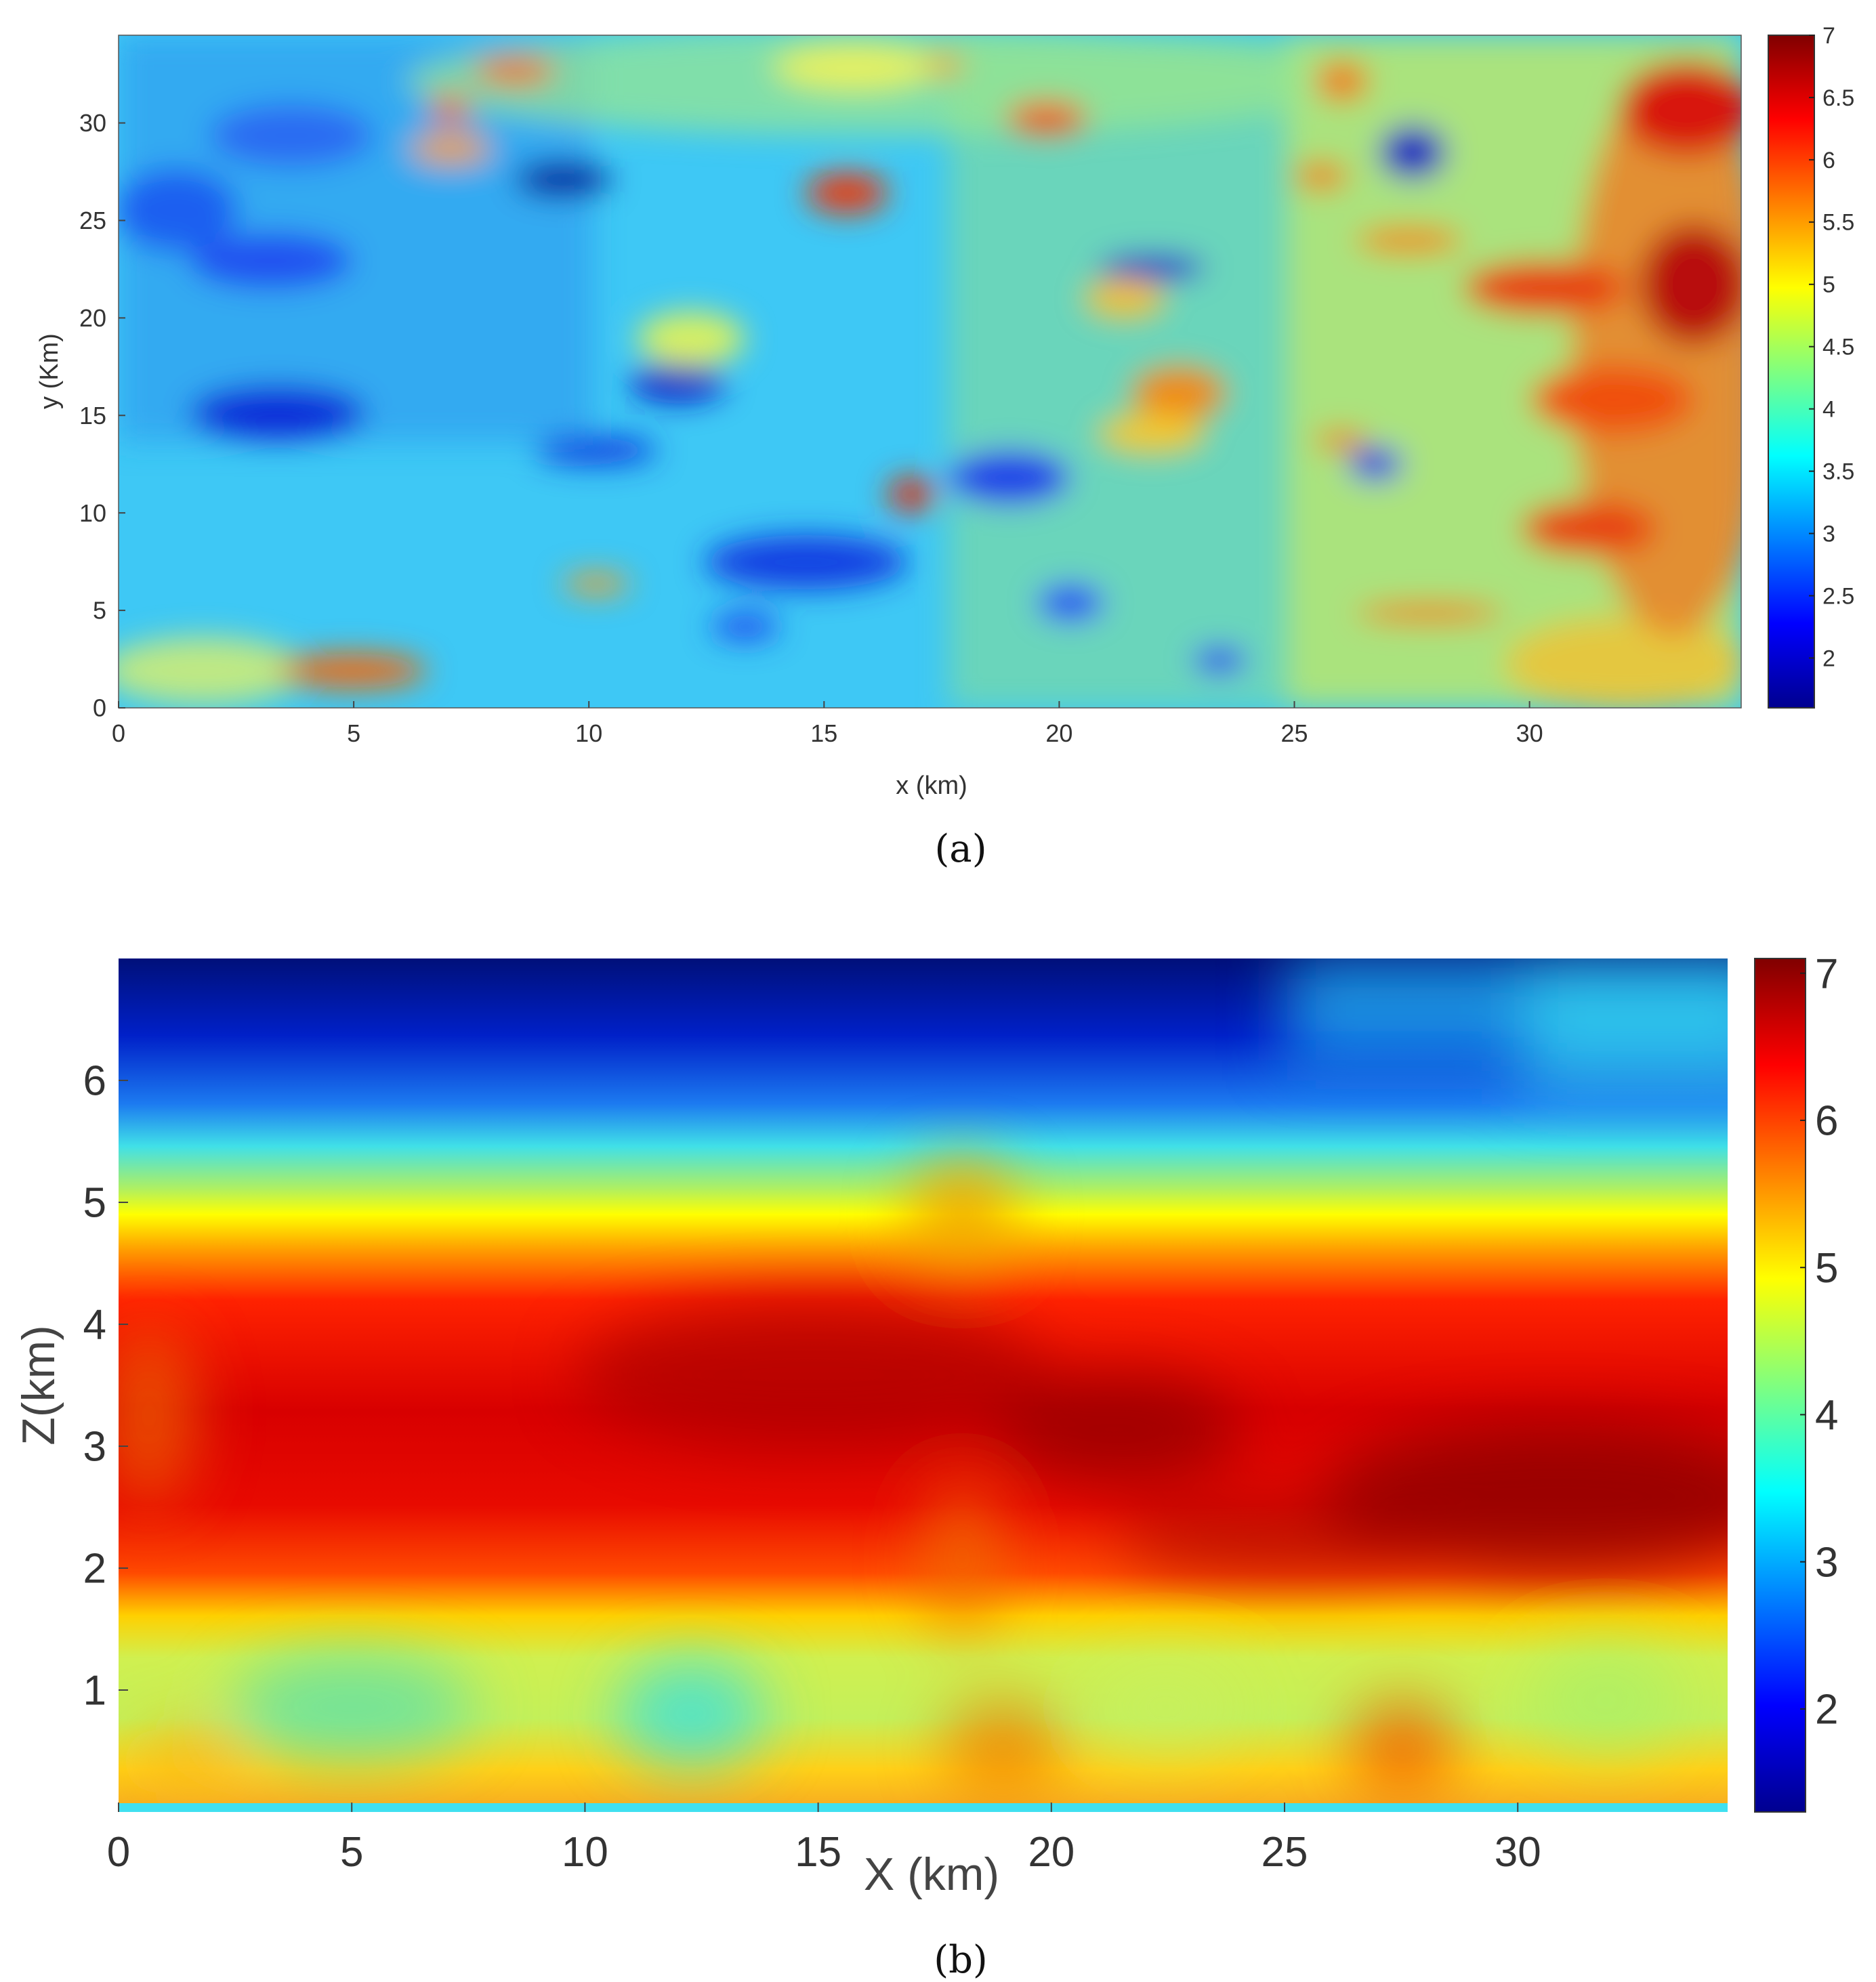  Describe the element at coordinates (99, 708) in the screenshot. I see `y-tick-label: 0` at that location.